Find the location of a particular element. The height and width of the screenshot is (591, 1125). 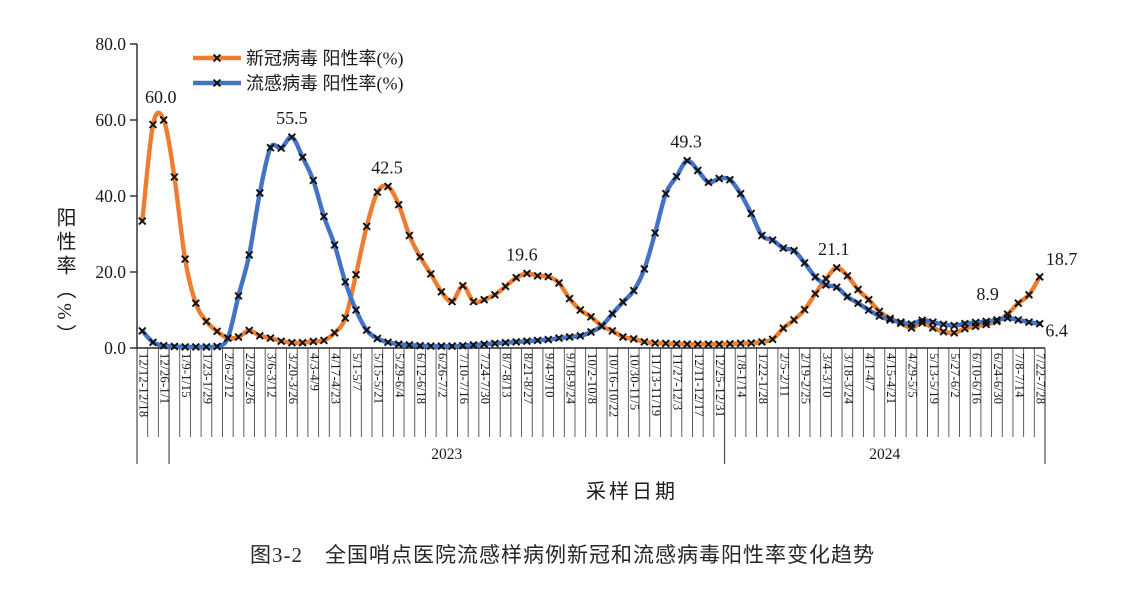

x-tick-label: 5/13-5/19 is located at coordinates (934, 378).